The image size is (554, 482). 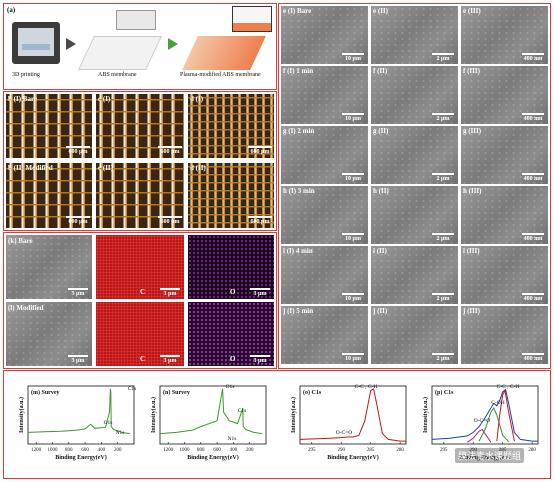 I want to click on sem-label-2-0: g (I) 2 min, so click(x=299, y=131).